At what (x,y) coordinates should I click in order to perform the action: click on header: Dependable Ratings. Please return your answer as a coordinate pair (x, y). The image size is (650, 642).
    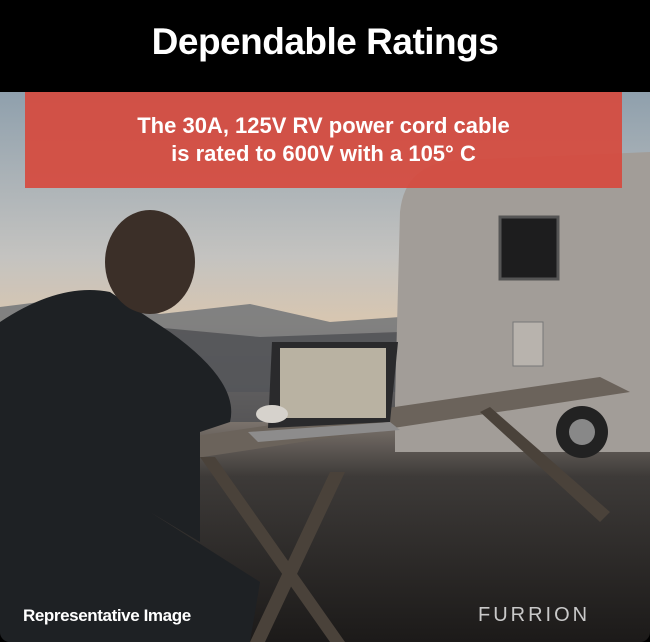
    Looking at the image, I should click on (325, 46).